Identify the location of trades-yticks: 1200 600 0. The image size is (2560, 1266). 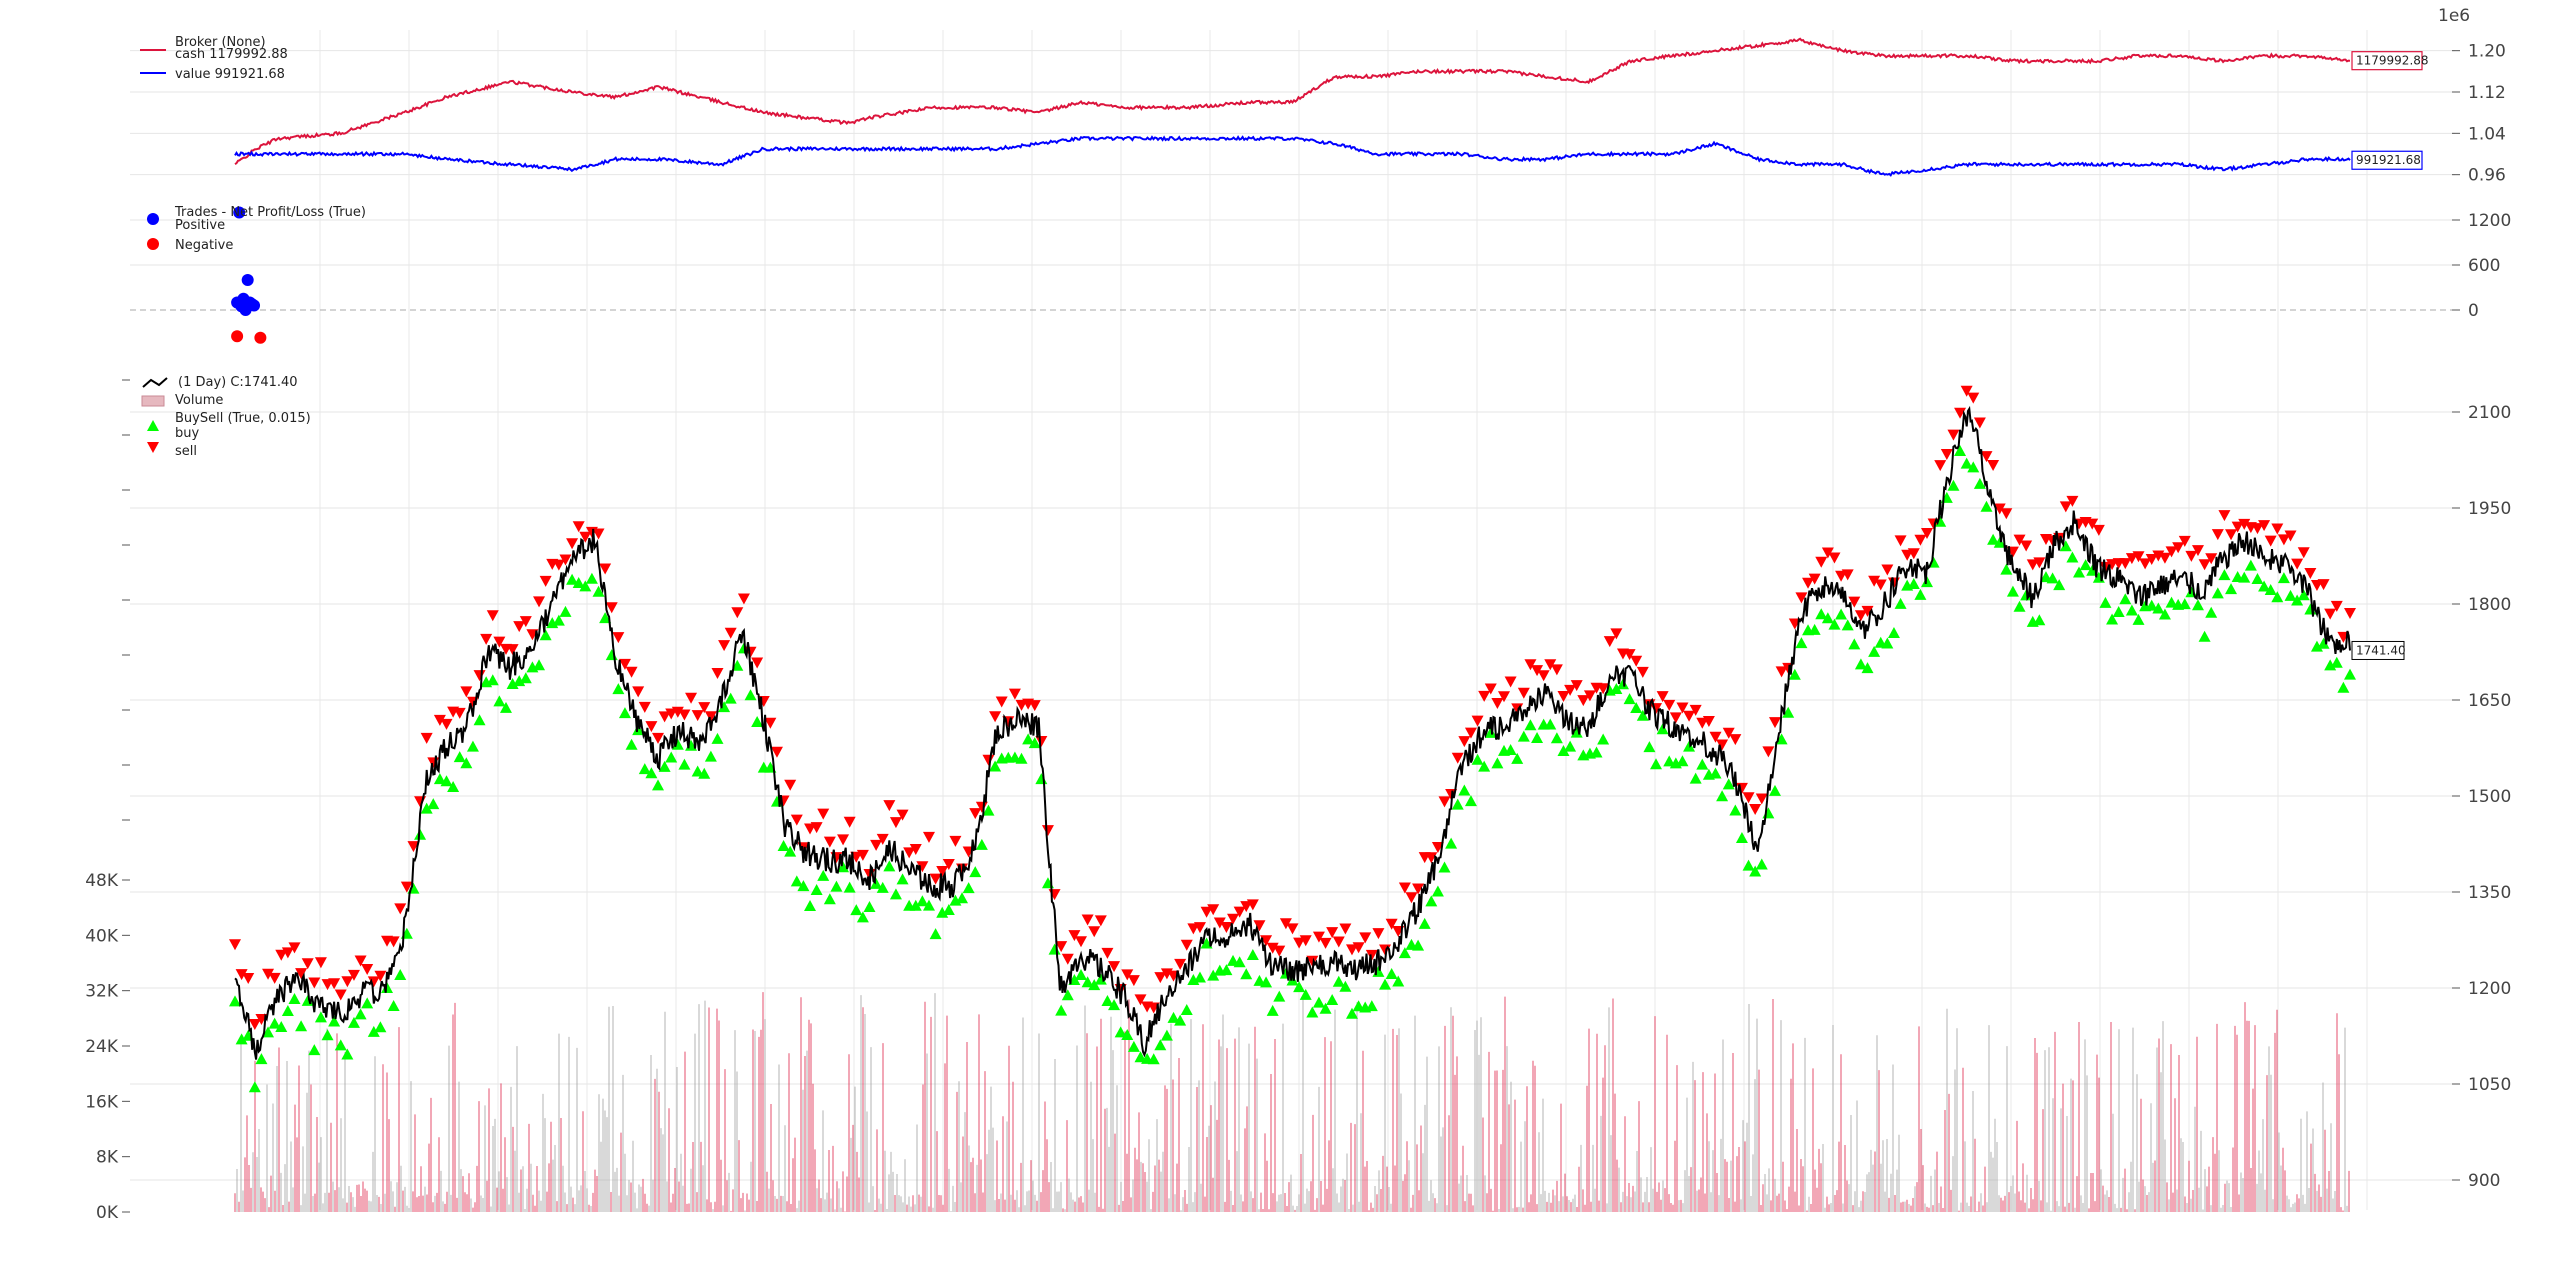
(2481, 266).